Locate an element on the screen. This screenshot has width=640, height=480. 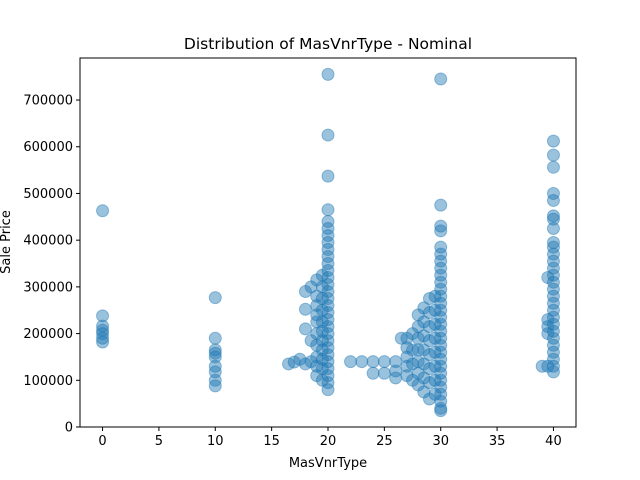
y-tick-label: 600000 is located at coordinates (48, 147).